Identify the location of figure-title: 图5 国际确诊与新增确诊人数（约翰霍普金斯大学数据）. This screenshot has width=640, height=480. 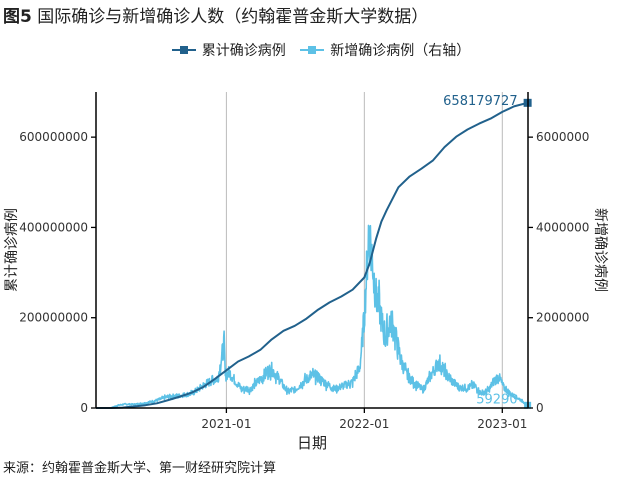
(215, 14).